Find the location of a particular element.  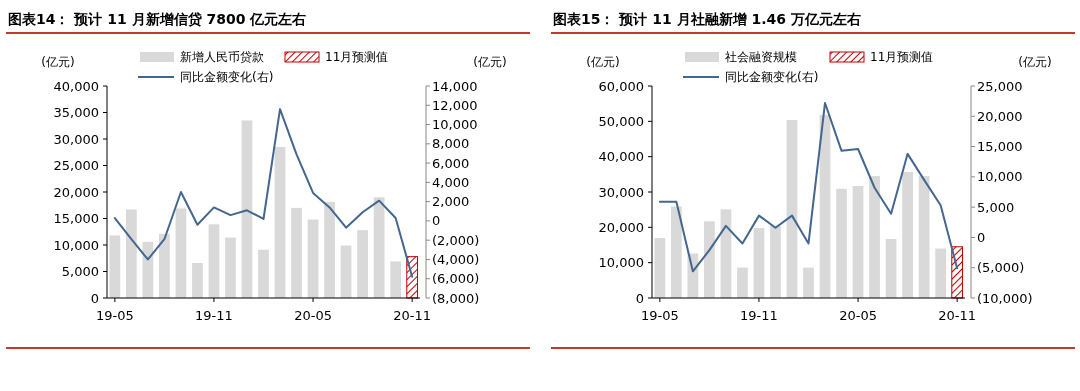

y2-tick-label: 6,000 is located at coordinates (451, 163).